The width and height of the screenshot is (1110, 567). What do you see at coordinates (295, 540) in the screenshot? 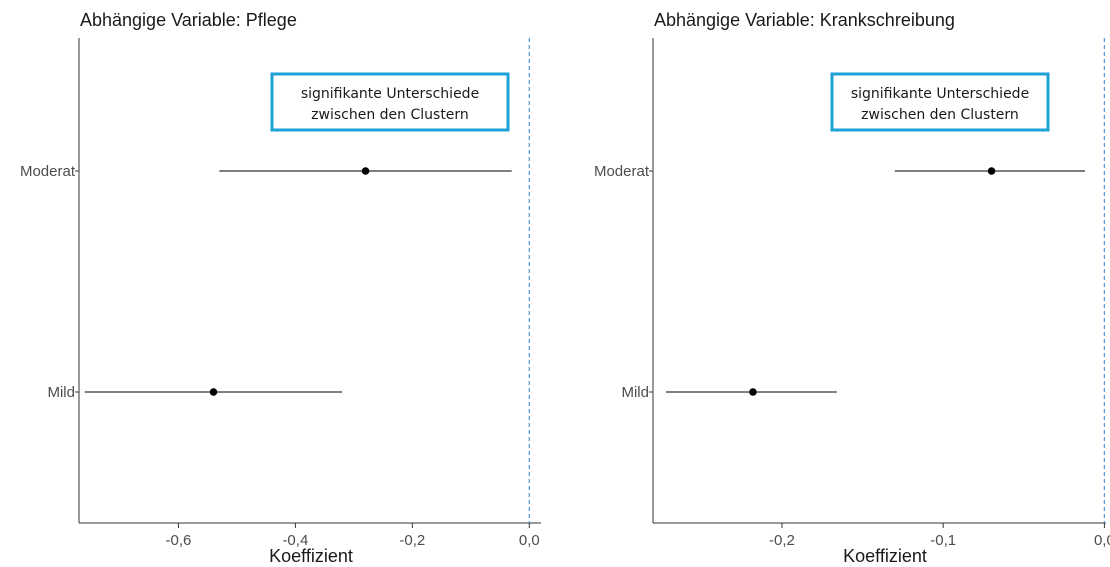
I see `x-tick-label: -0,4` at bounding box center [295, 540].